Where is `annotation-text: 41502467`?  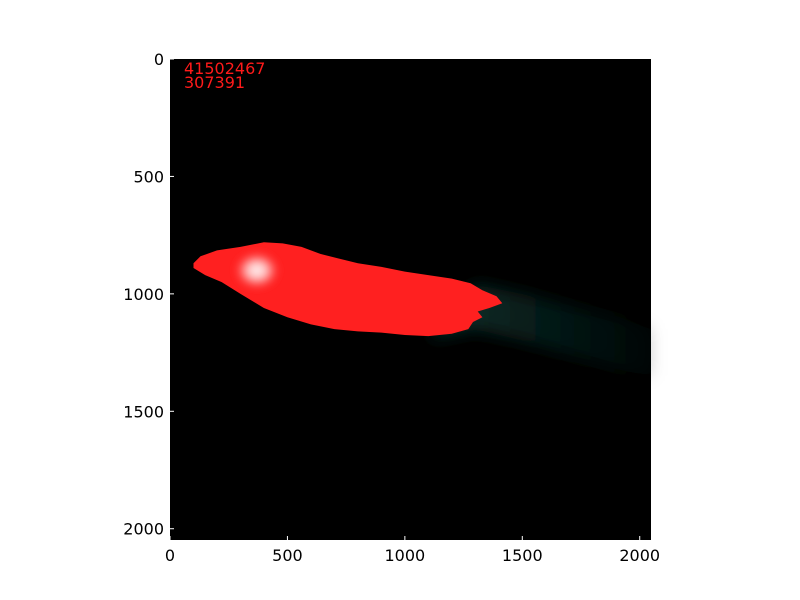 annotation-text: 41502467 is located at coordinates (224, 68).